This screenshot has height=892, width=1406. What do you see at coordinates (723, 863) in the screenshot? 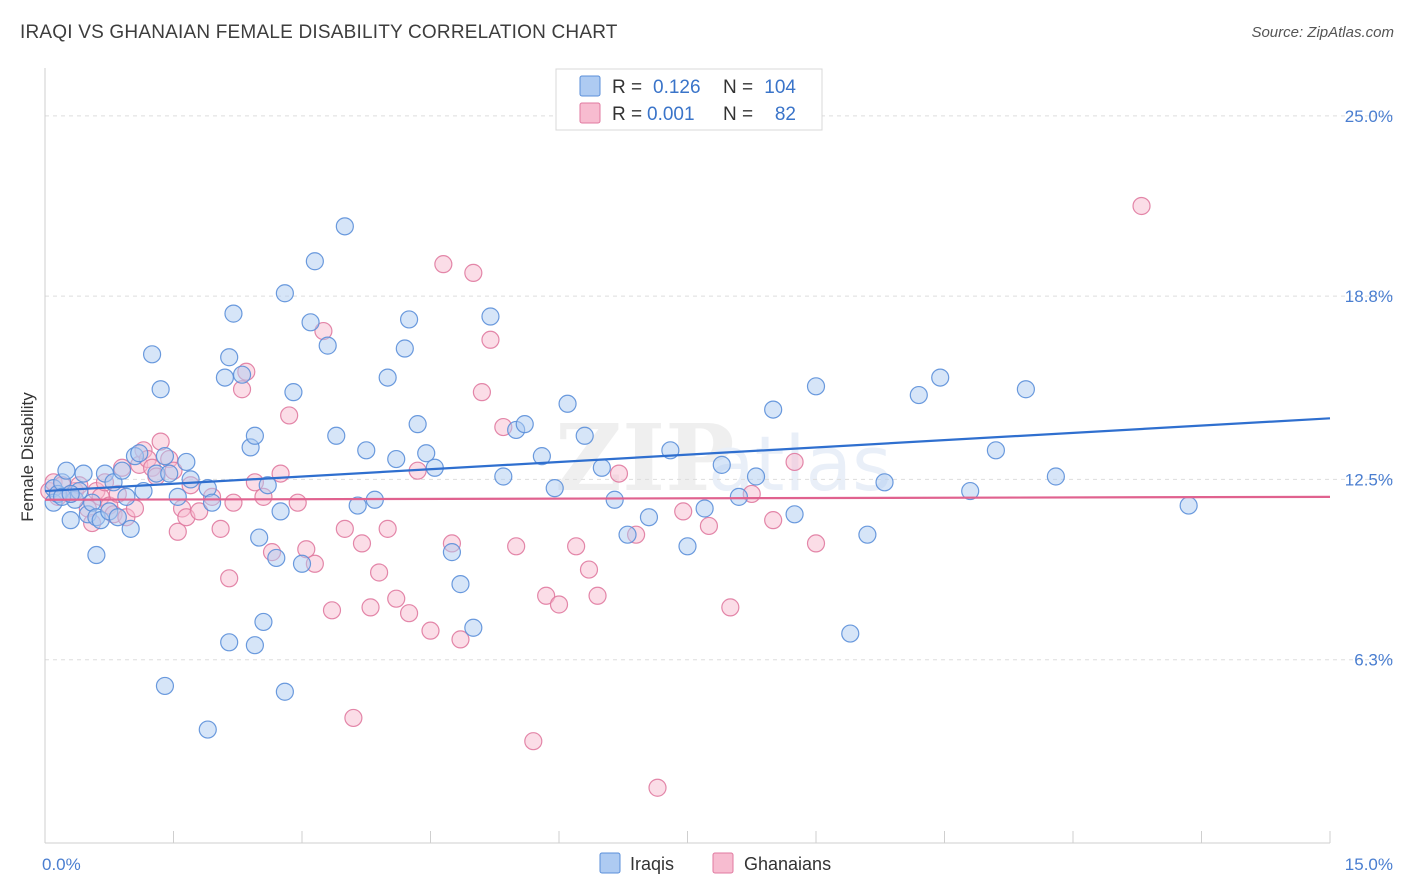
I see `bottom-legend-swatch-ghanaians` at bounding box center [723, 863].